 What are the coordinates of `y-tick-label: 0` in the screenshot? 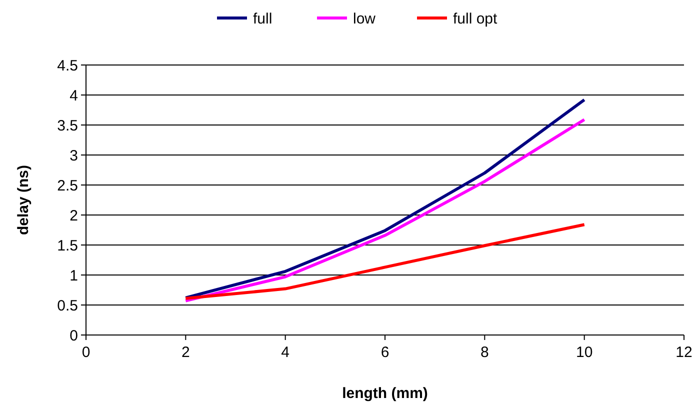 It's located at (74, 335).